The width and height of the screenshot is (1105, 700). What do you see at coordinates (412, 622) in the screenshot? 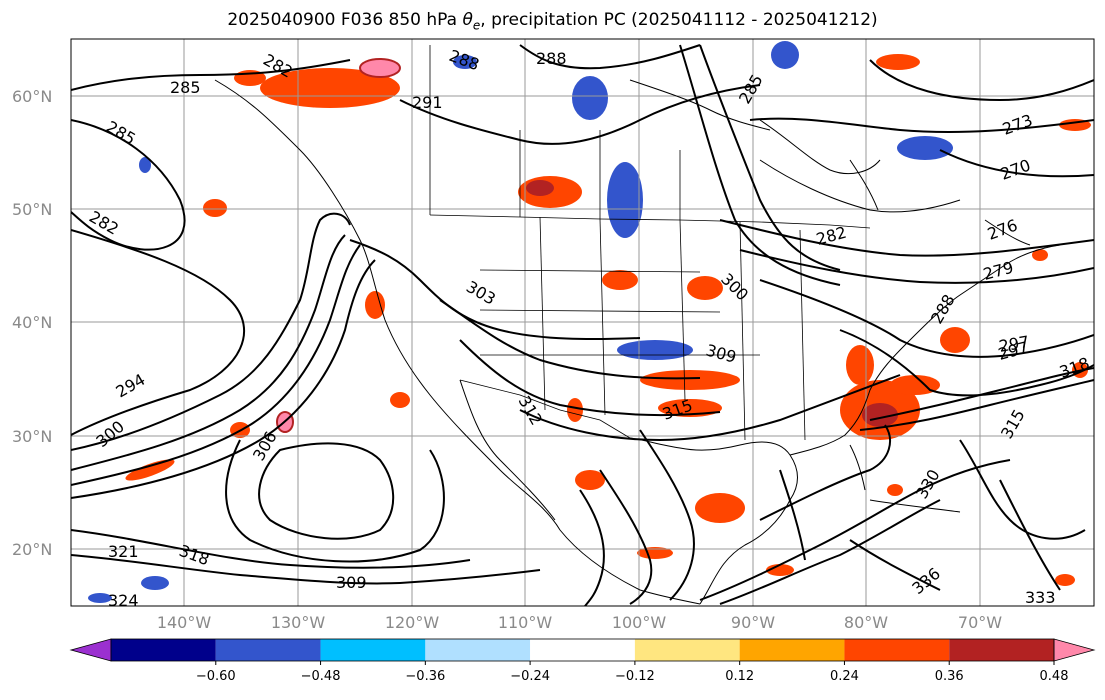
I see `lon-label: 120°W` at bounding box center [412, 622].